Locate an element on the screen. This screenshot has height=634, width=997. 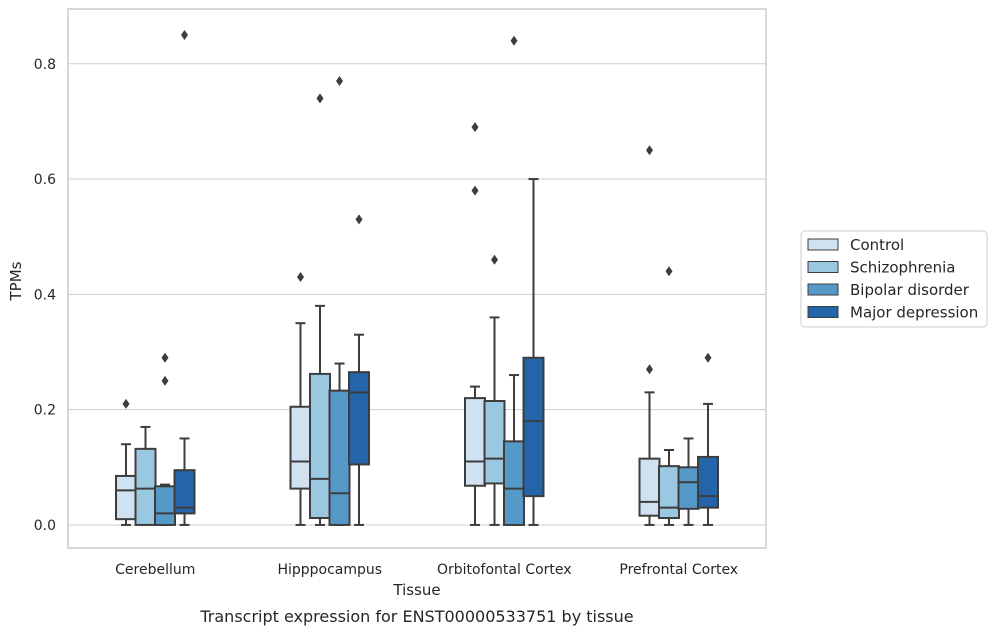
y-tick-label: 0.8 is located at coordinates (45, 65).